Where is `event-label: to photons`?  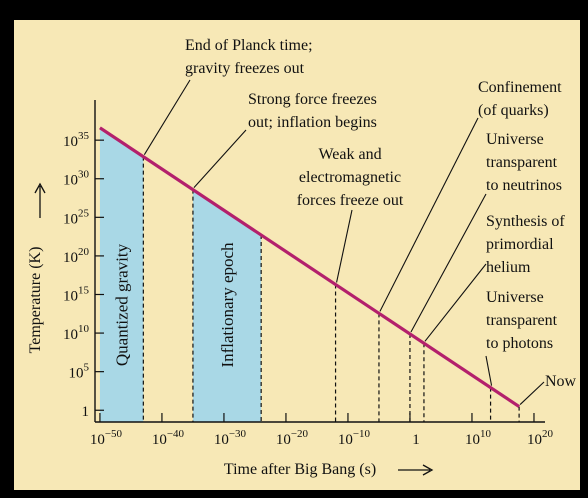 event-label: to photons is located at coordinates (519, 343).